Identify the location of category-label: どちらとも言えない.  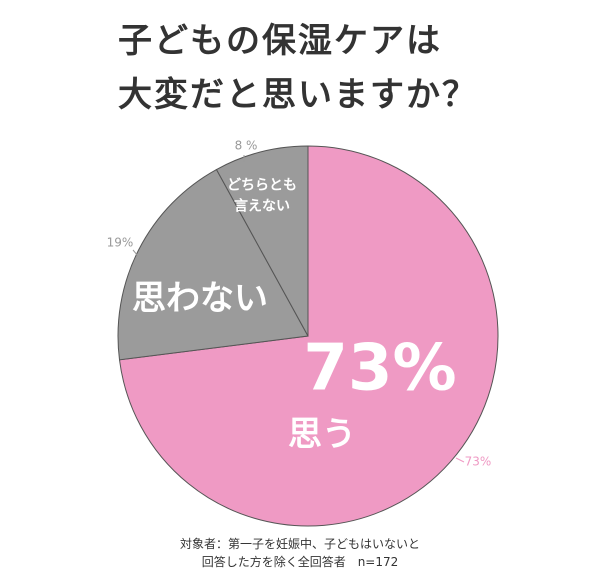
(262, 196).